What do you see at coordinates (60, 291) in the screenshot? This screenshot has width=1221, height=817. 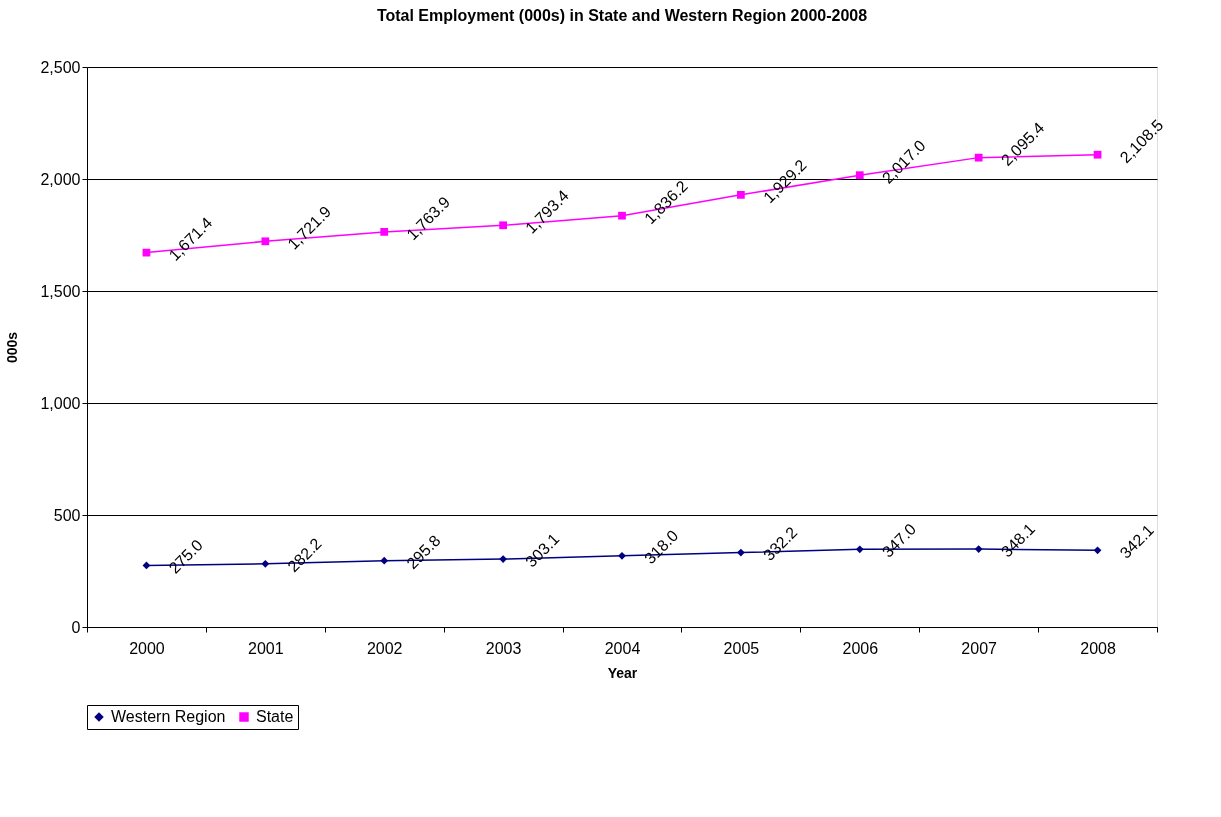 I see `y-tick-label: 1,500` at bounding box center [60, 291].